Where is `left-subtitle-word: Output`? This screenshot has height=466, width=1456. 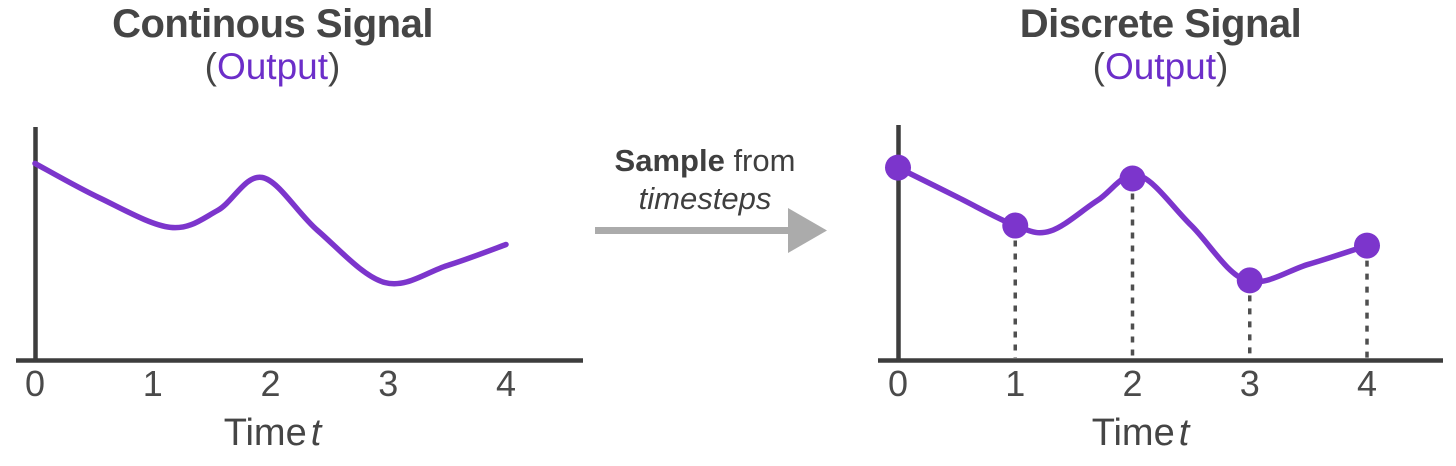 left-subtitle-word: Output is located at coordinates (272, 66).